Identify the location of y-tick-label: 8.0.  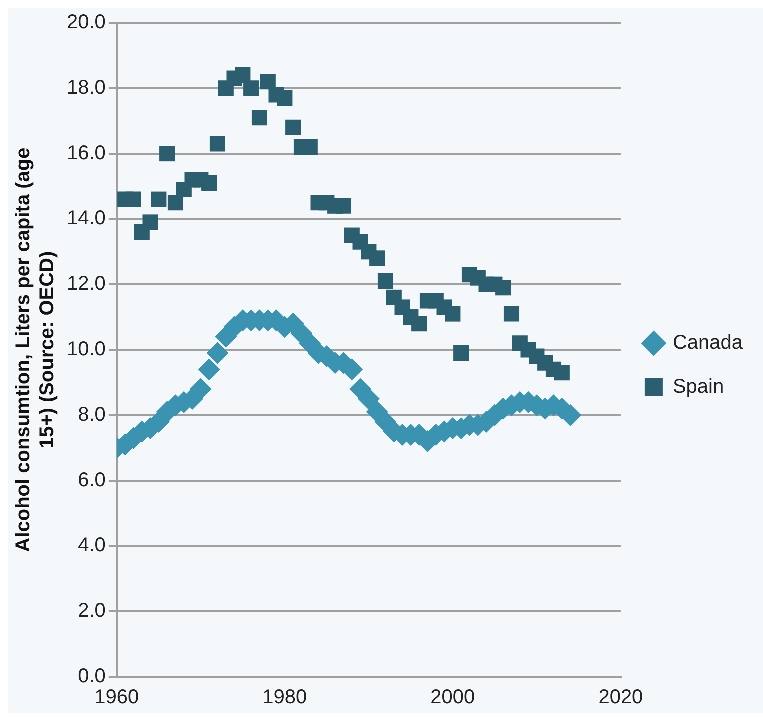
(92, 415).